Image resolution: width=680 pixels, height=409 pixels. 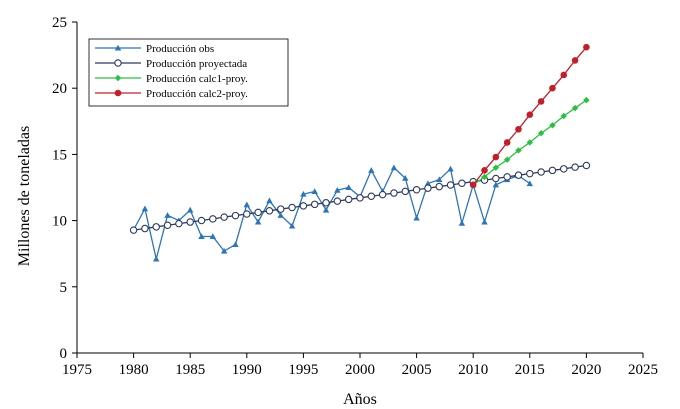 What do you see at coordinates (586, 370) in the screenshot?
I see `x-tick-label: 2020` at bounding box center [586, 370].